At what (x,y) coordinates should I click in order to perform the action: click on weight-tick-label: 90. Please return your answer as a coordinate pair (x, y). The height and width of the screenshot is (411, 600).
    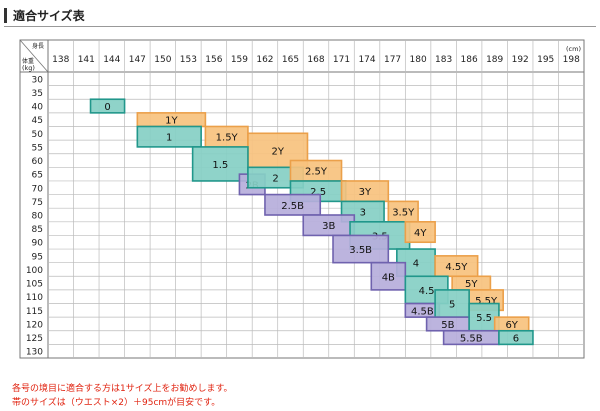
    Looking at the image, I should click on (38, 244).